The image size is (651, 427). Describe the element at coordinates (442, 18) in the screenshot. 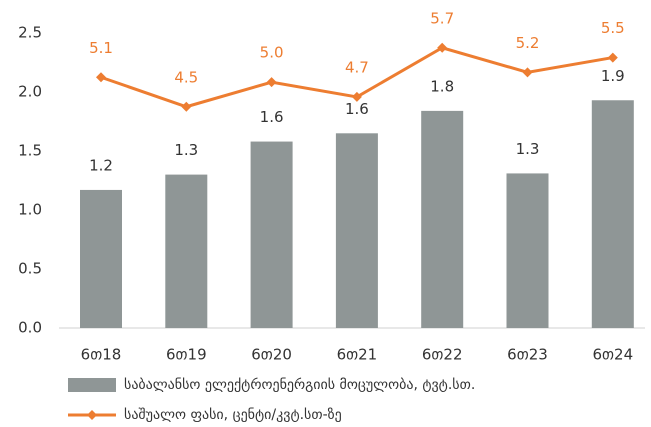

I see `line-label: 5.7` at that location.